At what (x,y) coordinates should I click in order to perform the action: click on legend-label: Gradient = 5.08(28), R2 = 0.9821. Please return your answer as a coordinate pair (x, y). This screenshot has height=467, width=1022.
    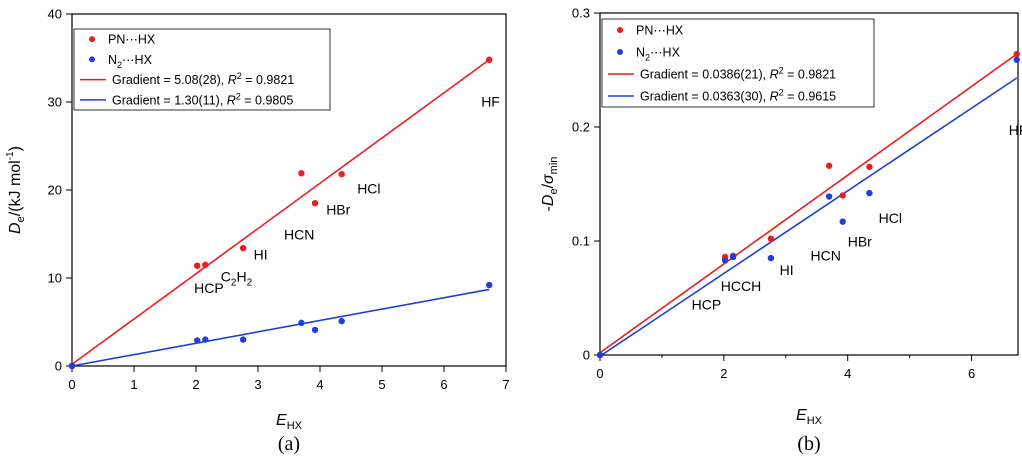
    Looking at the image, I should click on (203, 79).